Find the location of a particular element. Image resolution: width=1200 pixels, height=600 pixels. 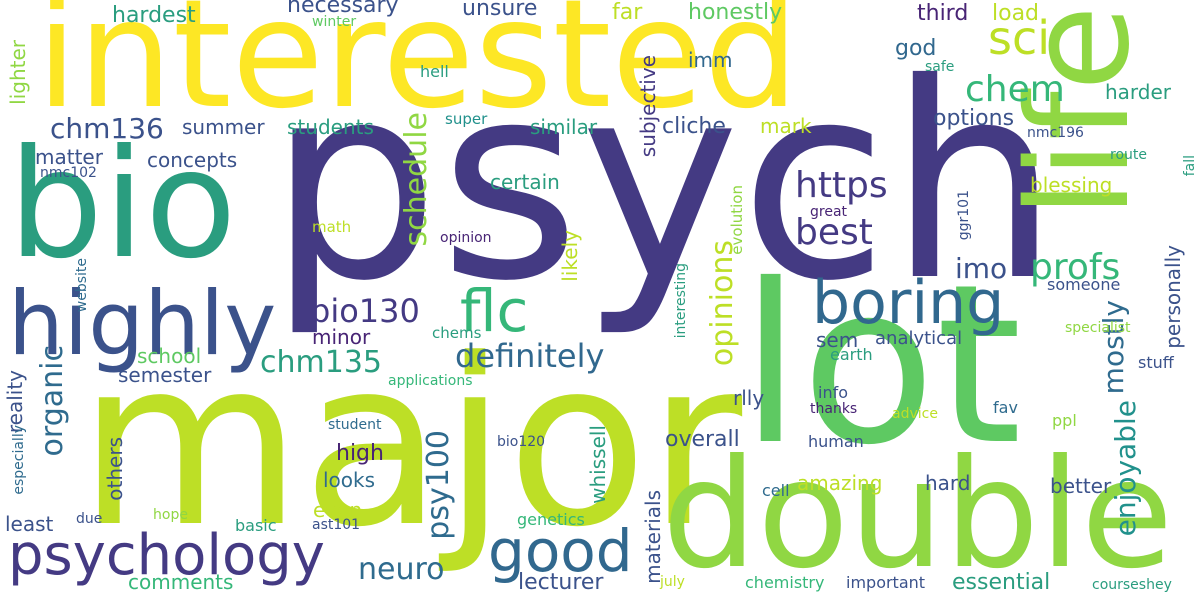

word-likely: likely is located at coordinates (570, 256).